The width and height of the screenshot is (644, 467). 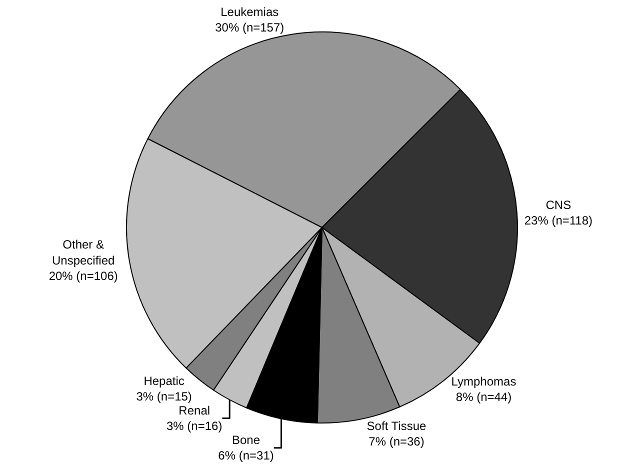 I want to click on data-label: 20% (n=106), so click(x=83, y=275).